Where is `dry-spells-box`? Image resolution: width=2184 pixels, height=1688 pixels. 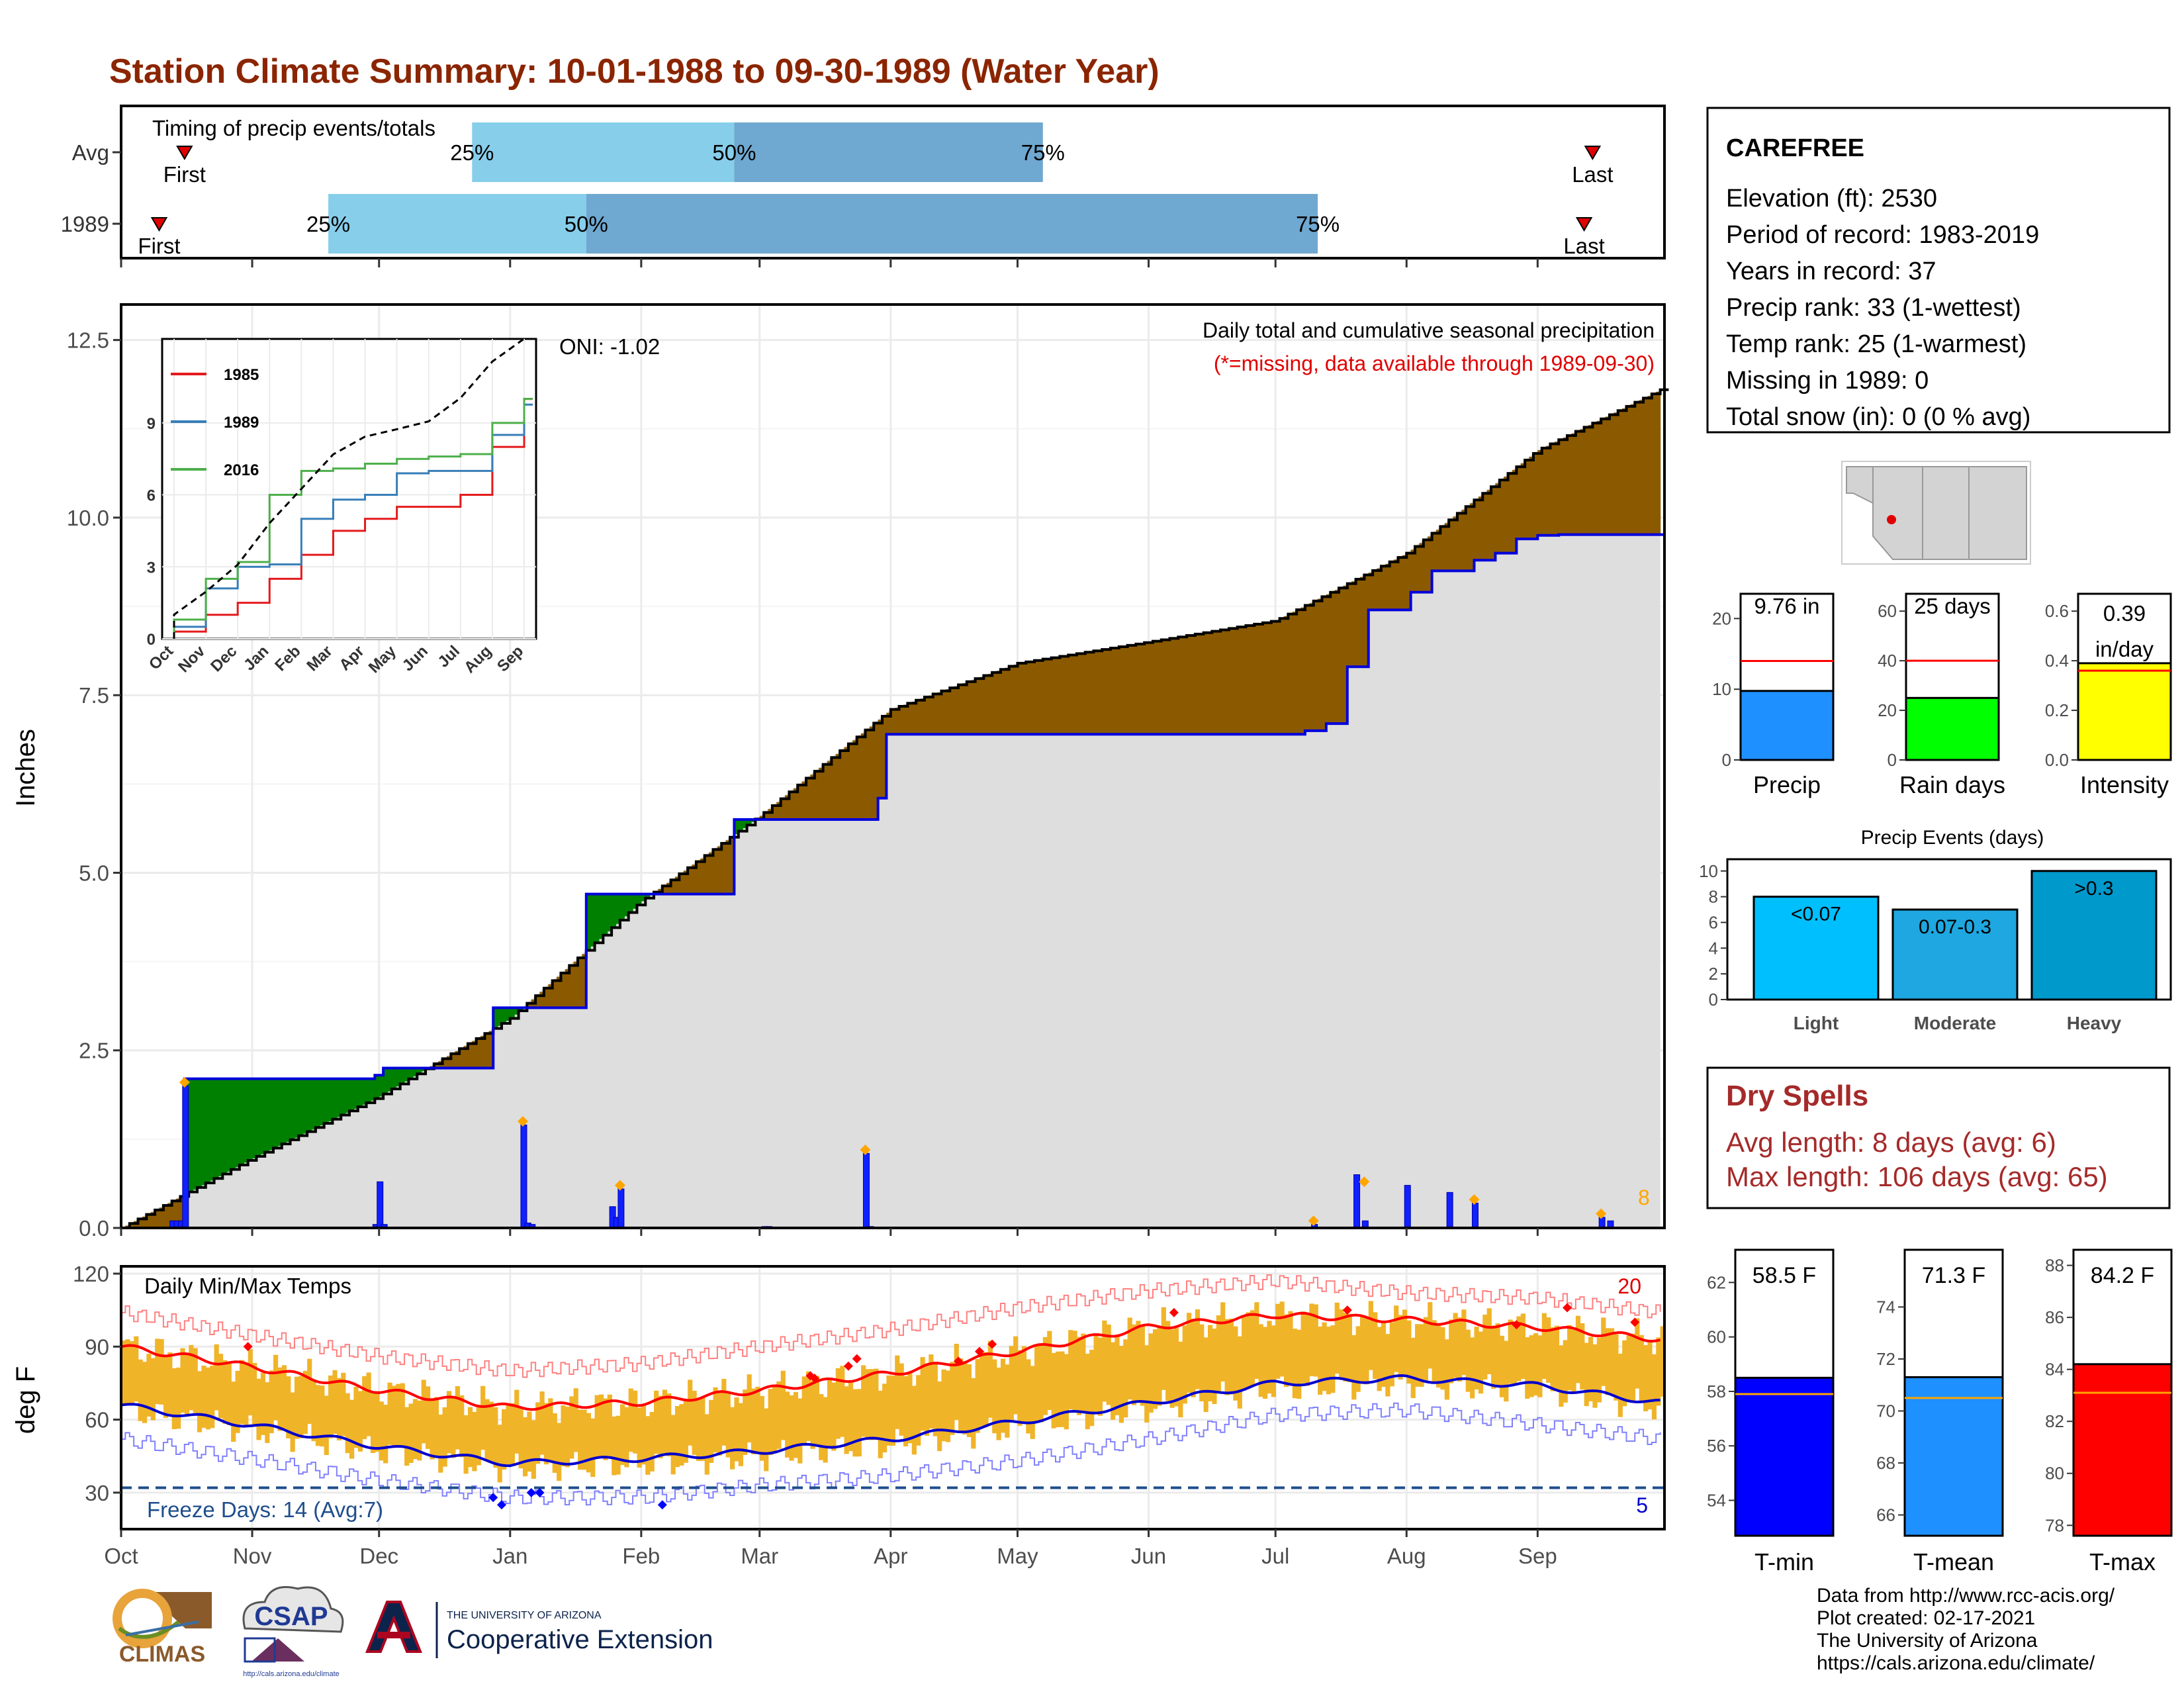
dry-spells-box is located at coordinates (1939, 1137).